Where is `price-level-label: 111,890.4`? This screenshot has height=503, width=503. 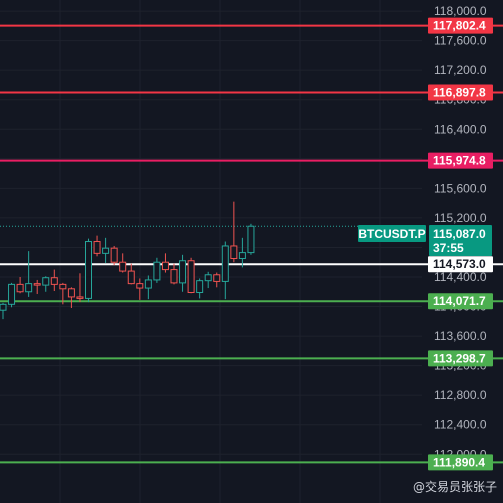
price-level-label: 111,890.4 is located at coordinates (459, 462).